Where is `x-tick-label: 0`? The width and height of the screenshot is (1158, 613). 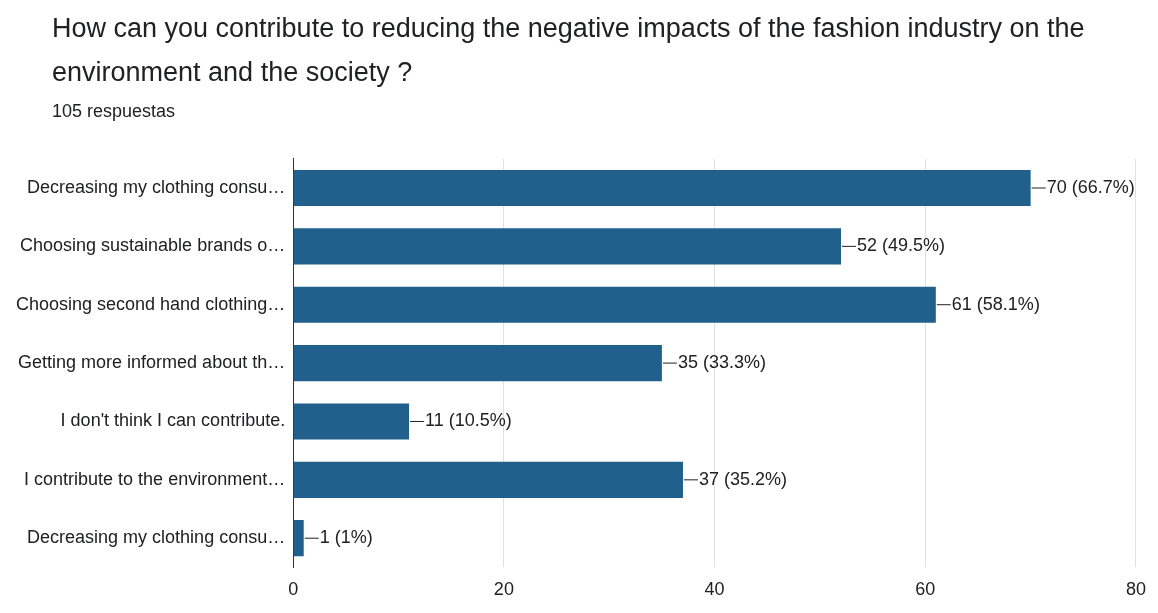 x-tick-label: 0 is located at coordinates (293, 589).